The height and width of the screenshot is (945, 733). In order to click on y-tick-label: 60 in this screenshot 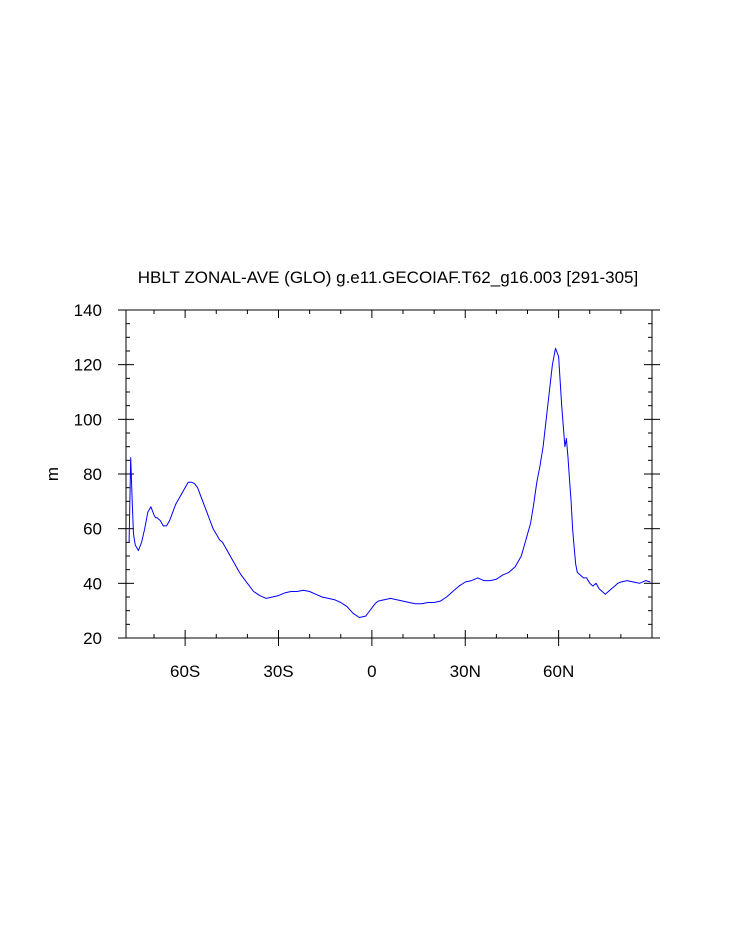, I will do `click(92, 529)`.